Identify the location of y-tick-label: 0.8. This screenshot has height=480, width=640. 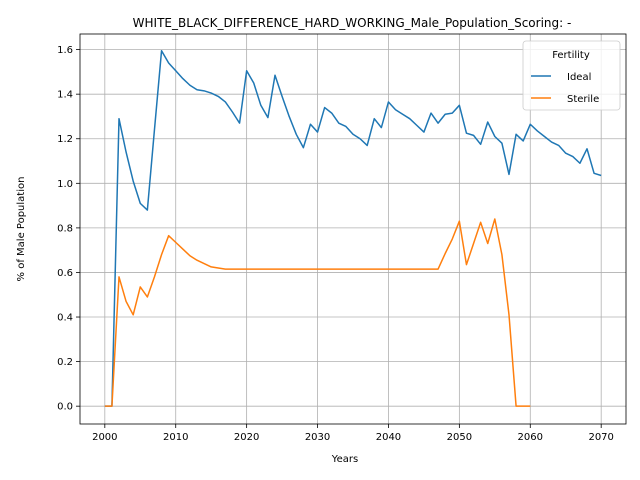
(65, 228).